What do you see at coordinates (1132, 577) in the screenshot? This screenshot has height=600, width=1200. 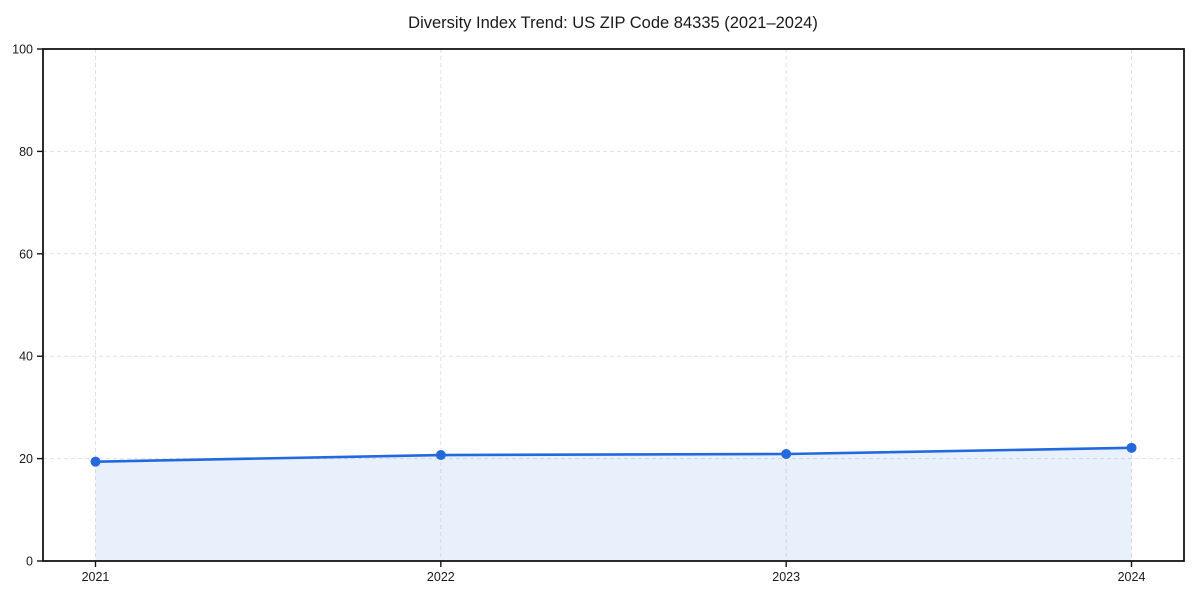 I see `x-tick-label: 2024` at bounding box center [1132, 577].